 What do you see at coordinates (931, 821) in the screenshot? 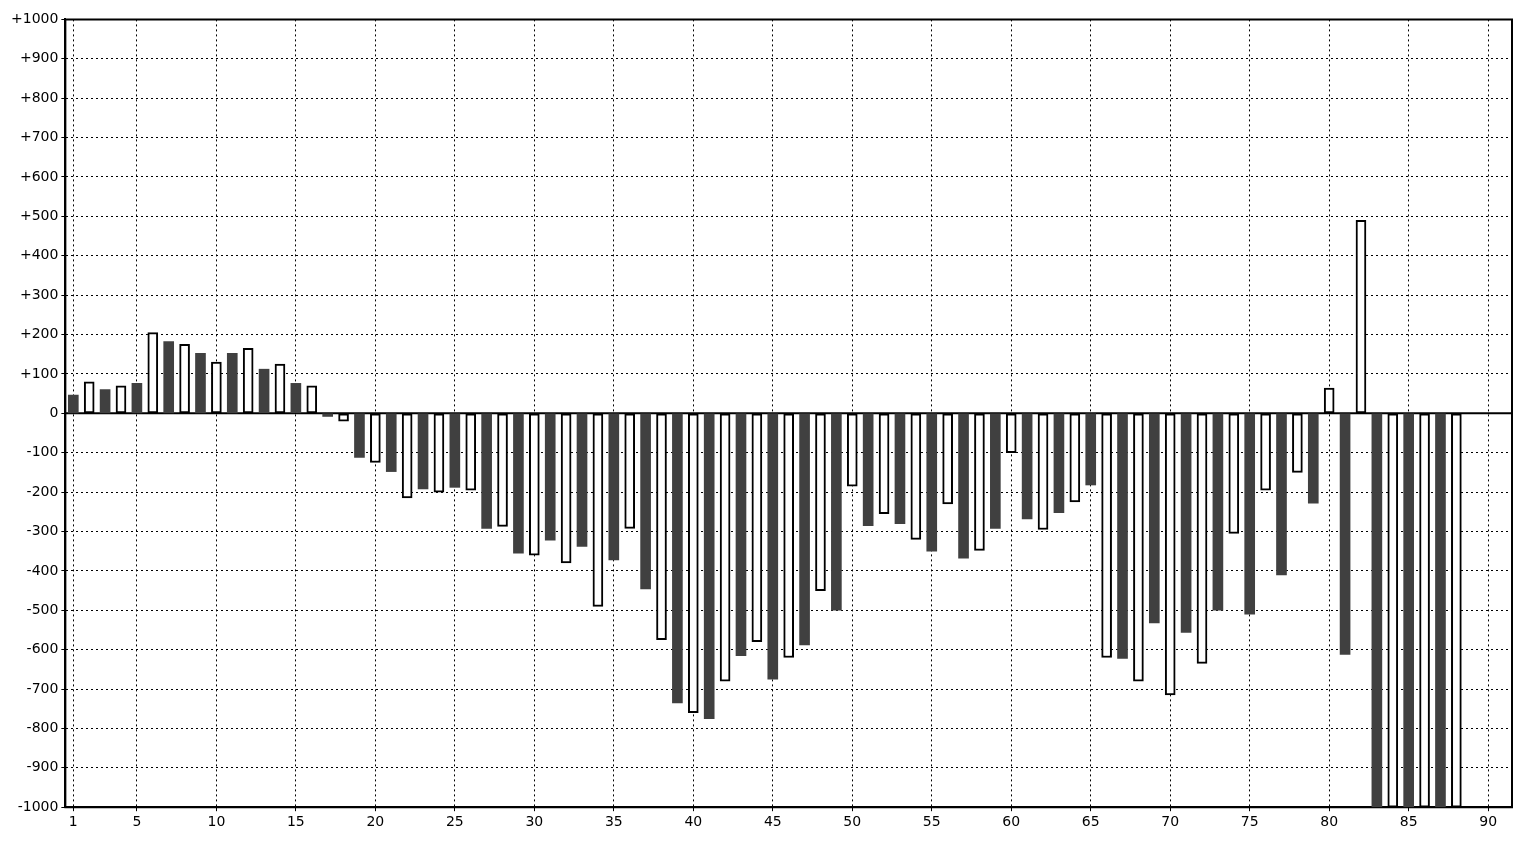
I see `x-tick-label: 55` at bounding box center [931, 821].